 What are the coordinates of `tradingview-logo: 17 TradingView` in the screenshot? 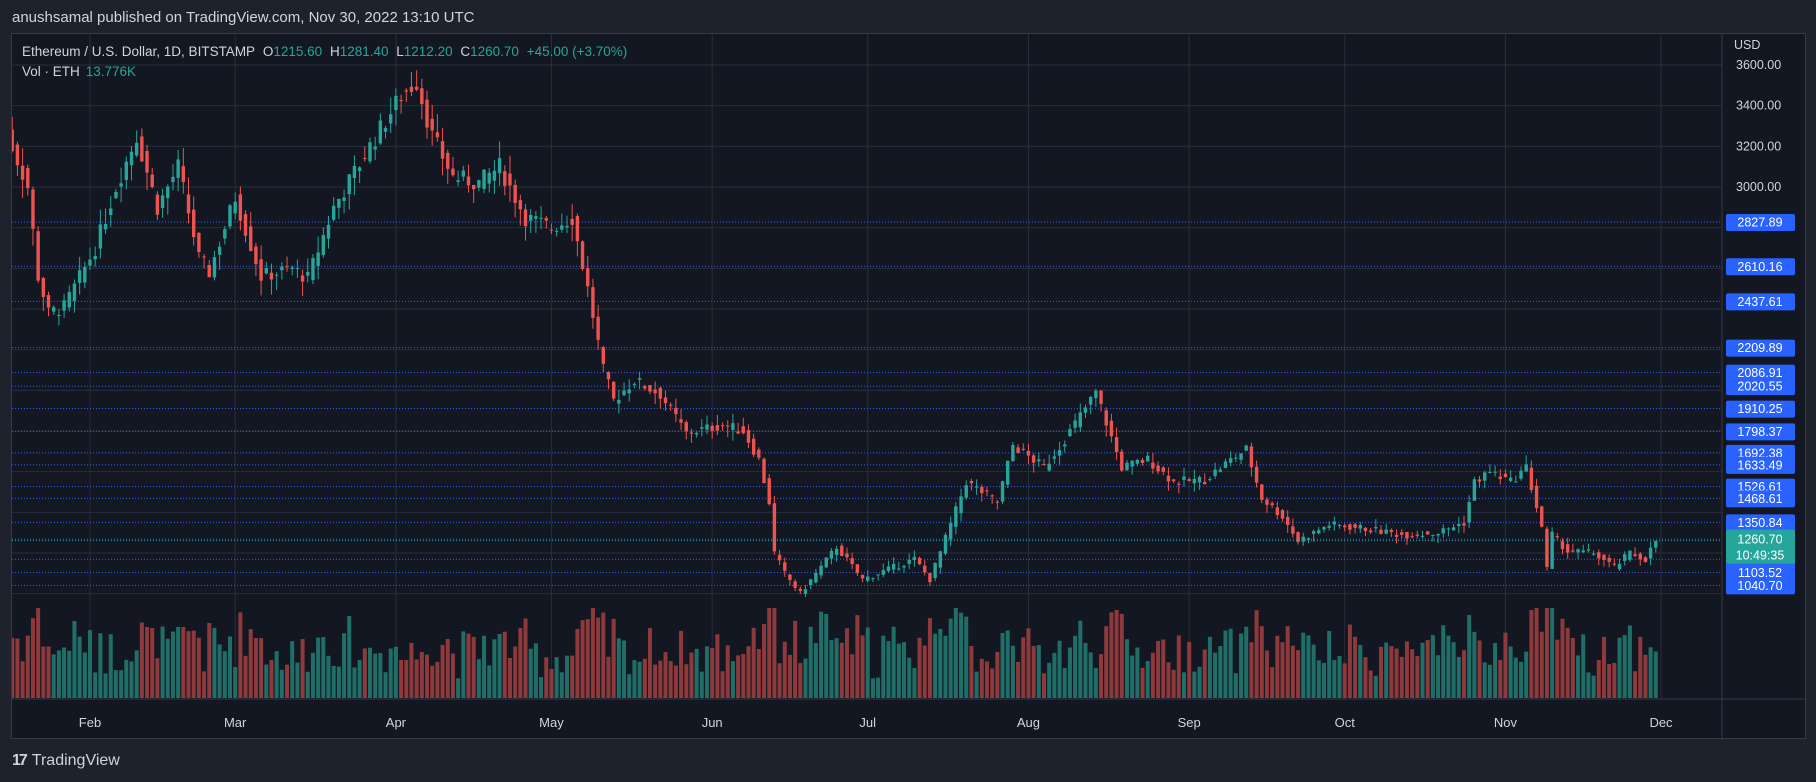 It's located at (66, 761).